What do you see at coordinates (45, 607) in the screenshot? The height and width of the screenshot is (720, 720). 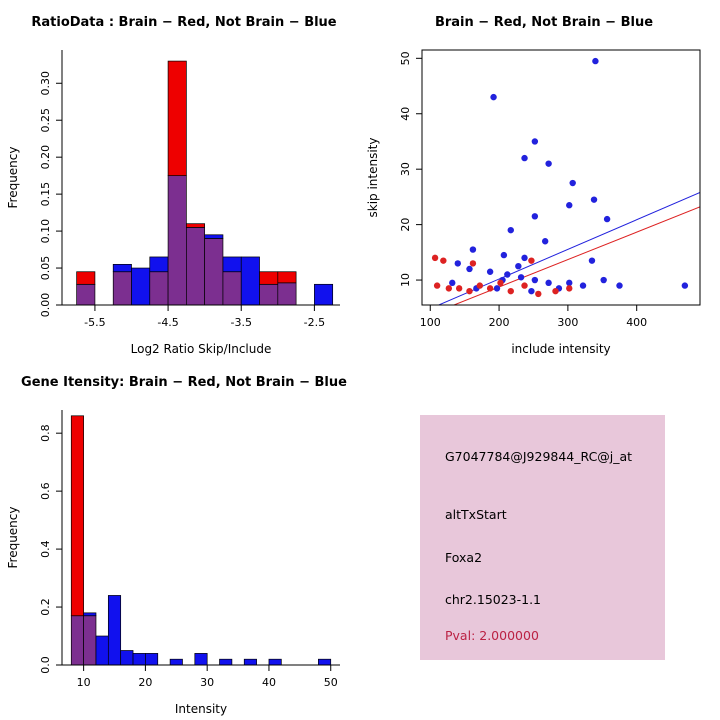 I see `svg-text: 0.2` at bounding box center [45, 607].